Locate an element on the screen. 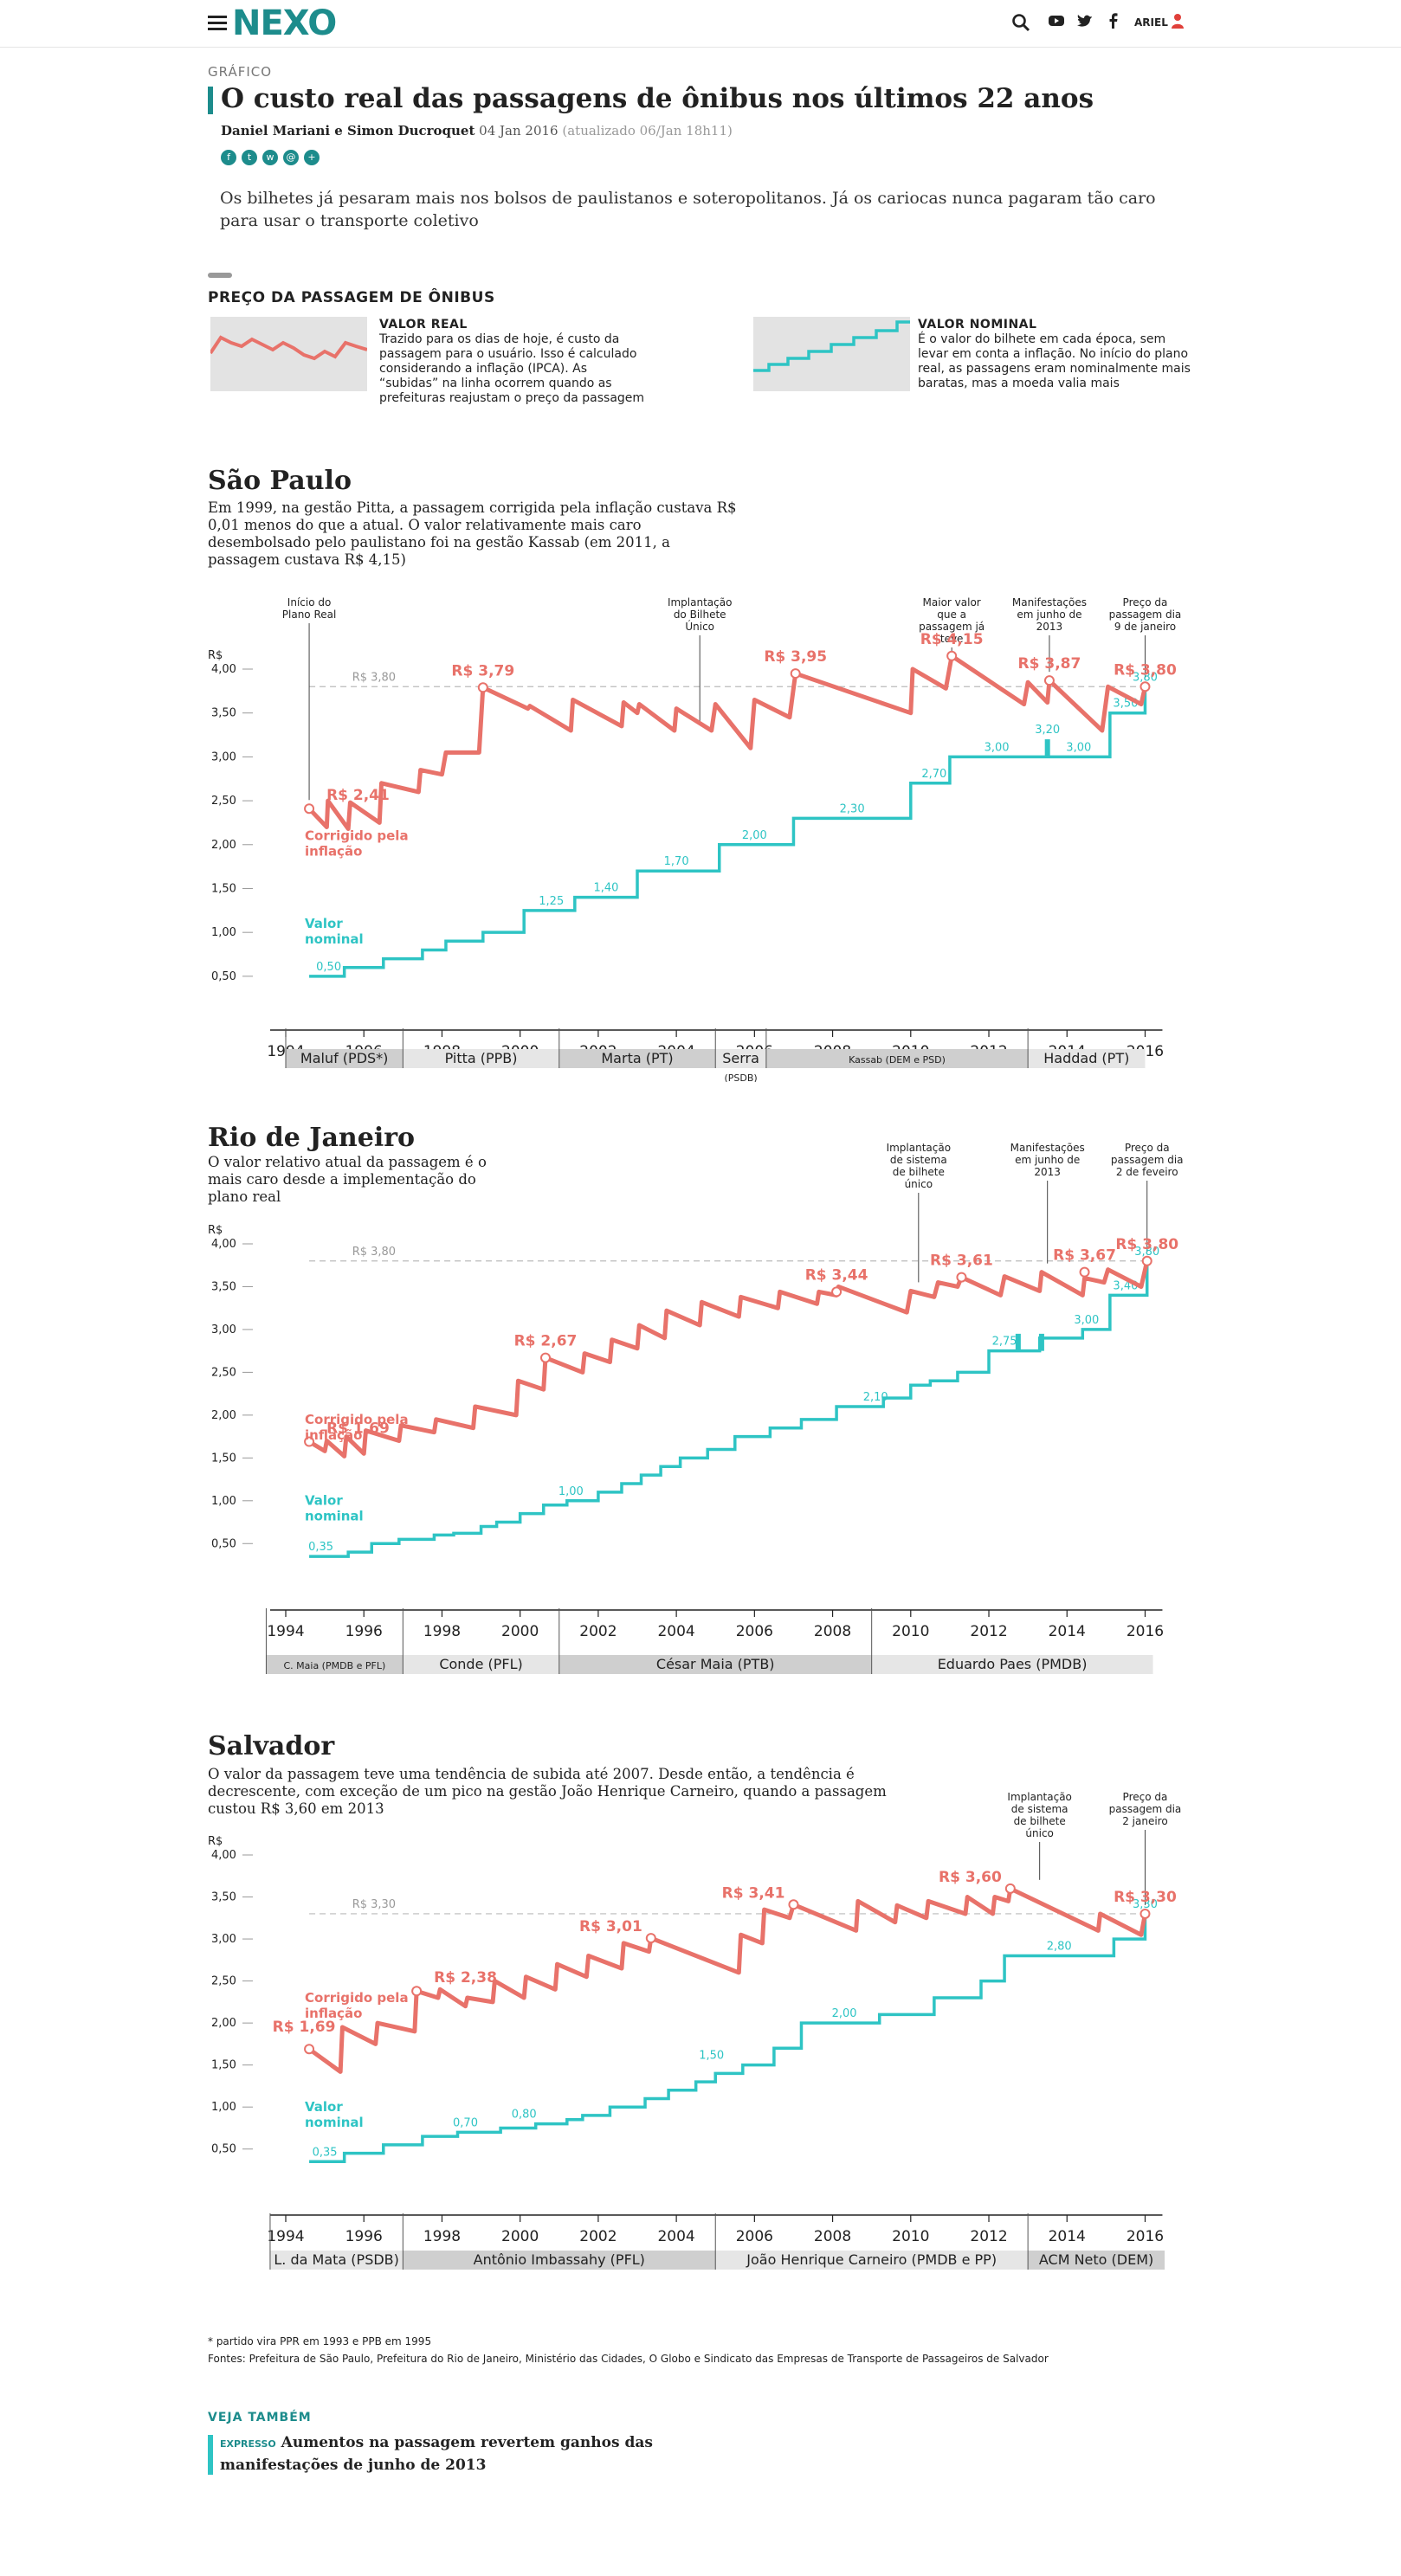  term-label: Serra is located at coordinates (740, 1058).